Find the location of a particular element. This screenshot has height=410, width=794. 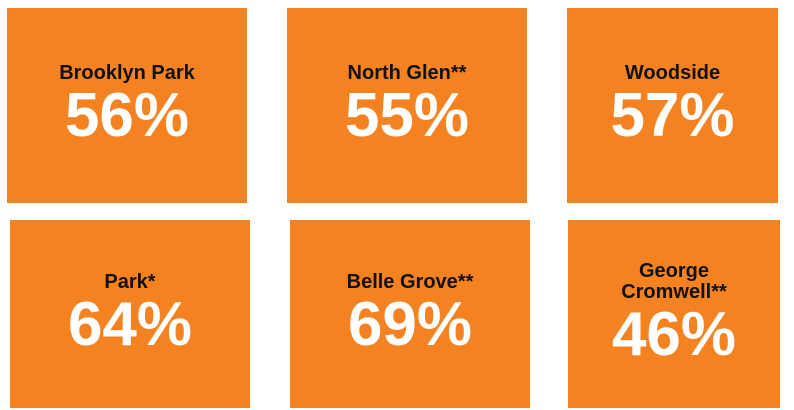

tile: North Glen** 55% is located at coordinates (407, 105).